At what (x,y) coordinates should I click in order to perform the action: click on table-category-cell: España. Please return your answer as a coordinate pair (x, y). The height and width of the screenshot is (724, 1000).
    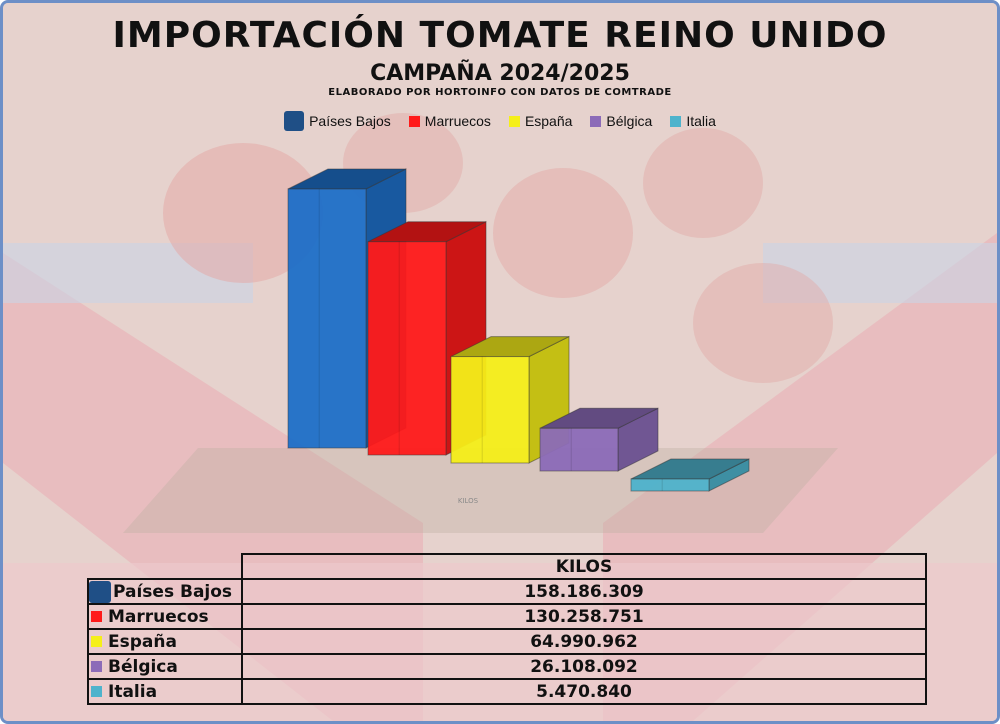
    Looking at the image, I should click on (165, 641).